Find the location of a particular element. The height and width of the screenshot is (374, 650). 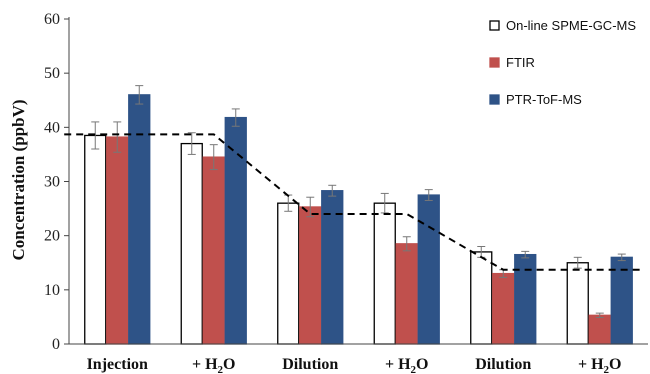

y-tick-label: 10 is located at coordinates (52, 290).